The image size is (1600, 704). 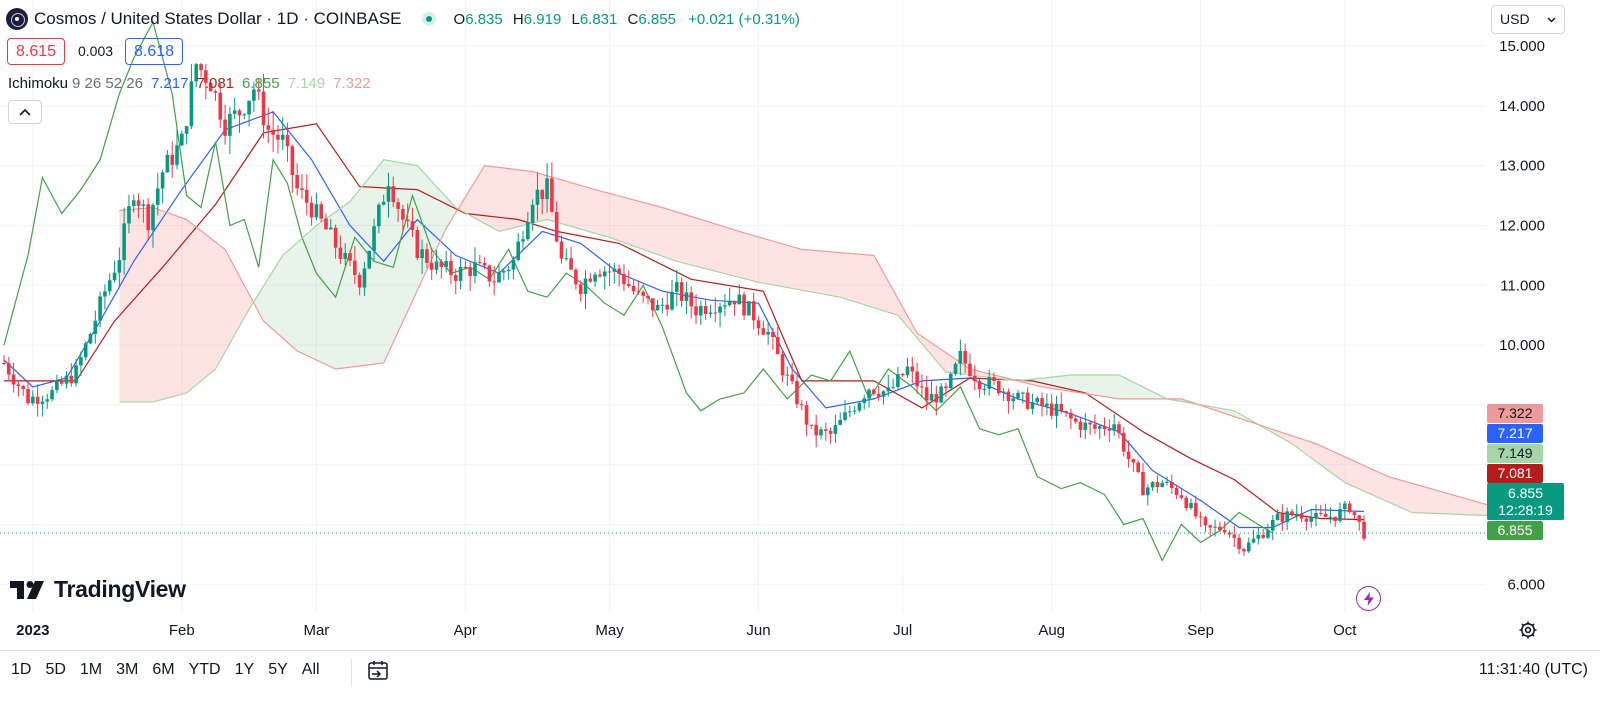 I want to click on indicator-params: 9 26 52 26, so click(x=107, y=83).